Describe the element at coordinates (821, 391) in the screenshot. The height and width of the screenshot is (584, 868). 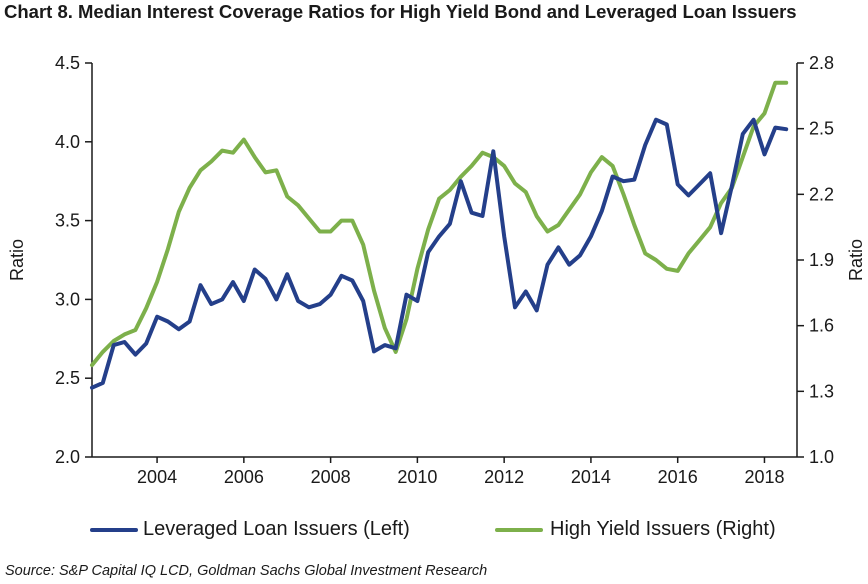
I see `right-tick-label: 1.3` at that location.